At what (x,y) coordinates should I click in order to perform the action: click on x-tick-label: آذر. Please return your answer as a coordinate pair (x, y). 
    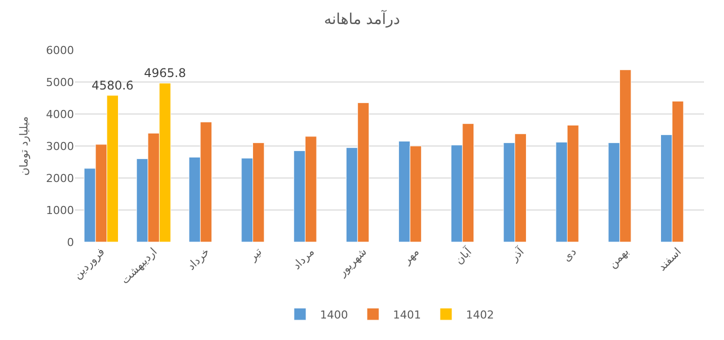
    Looking at the image, I should click on (517, 254).